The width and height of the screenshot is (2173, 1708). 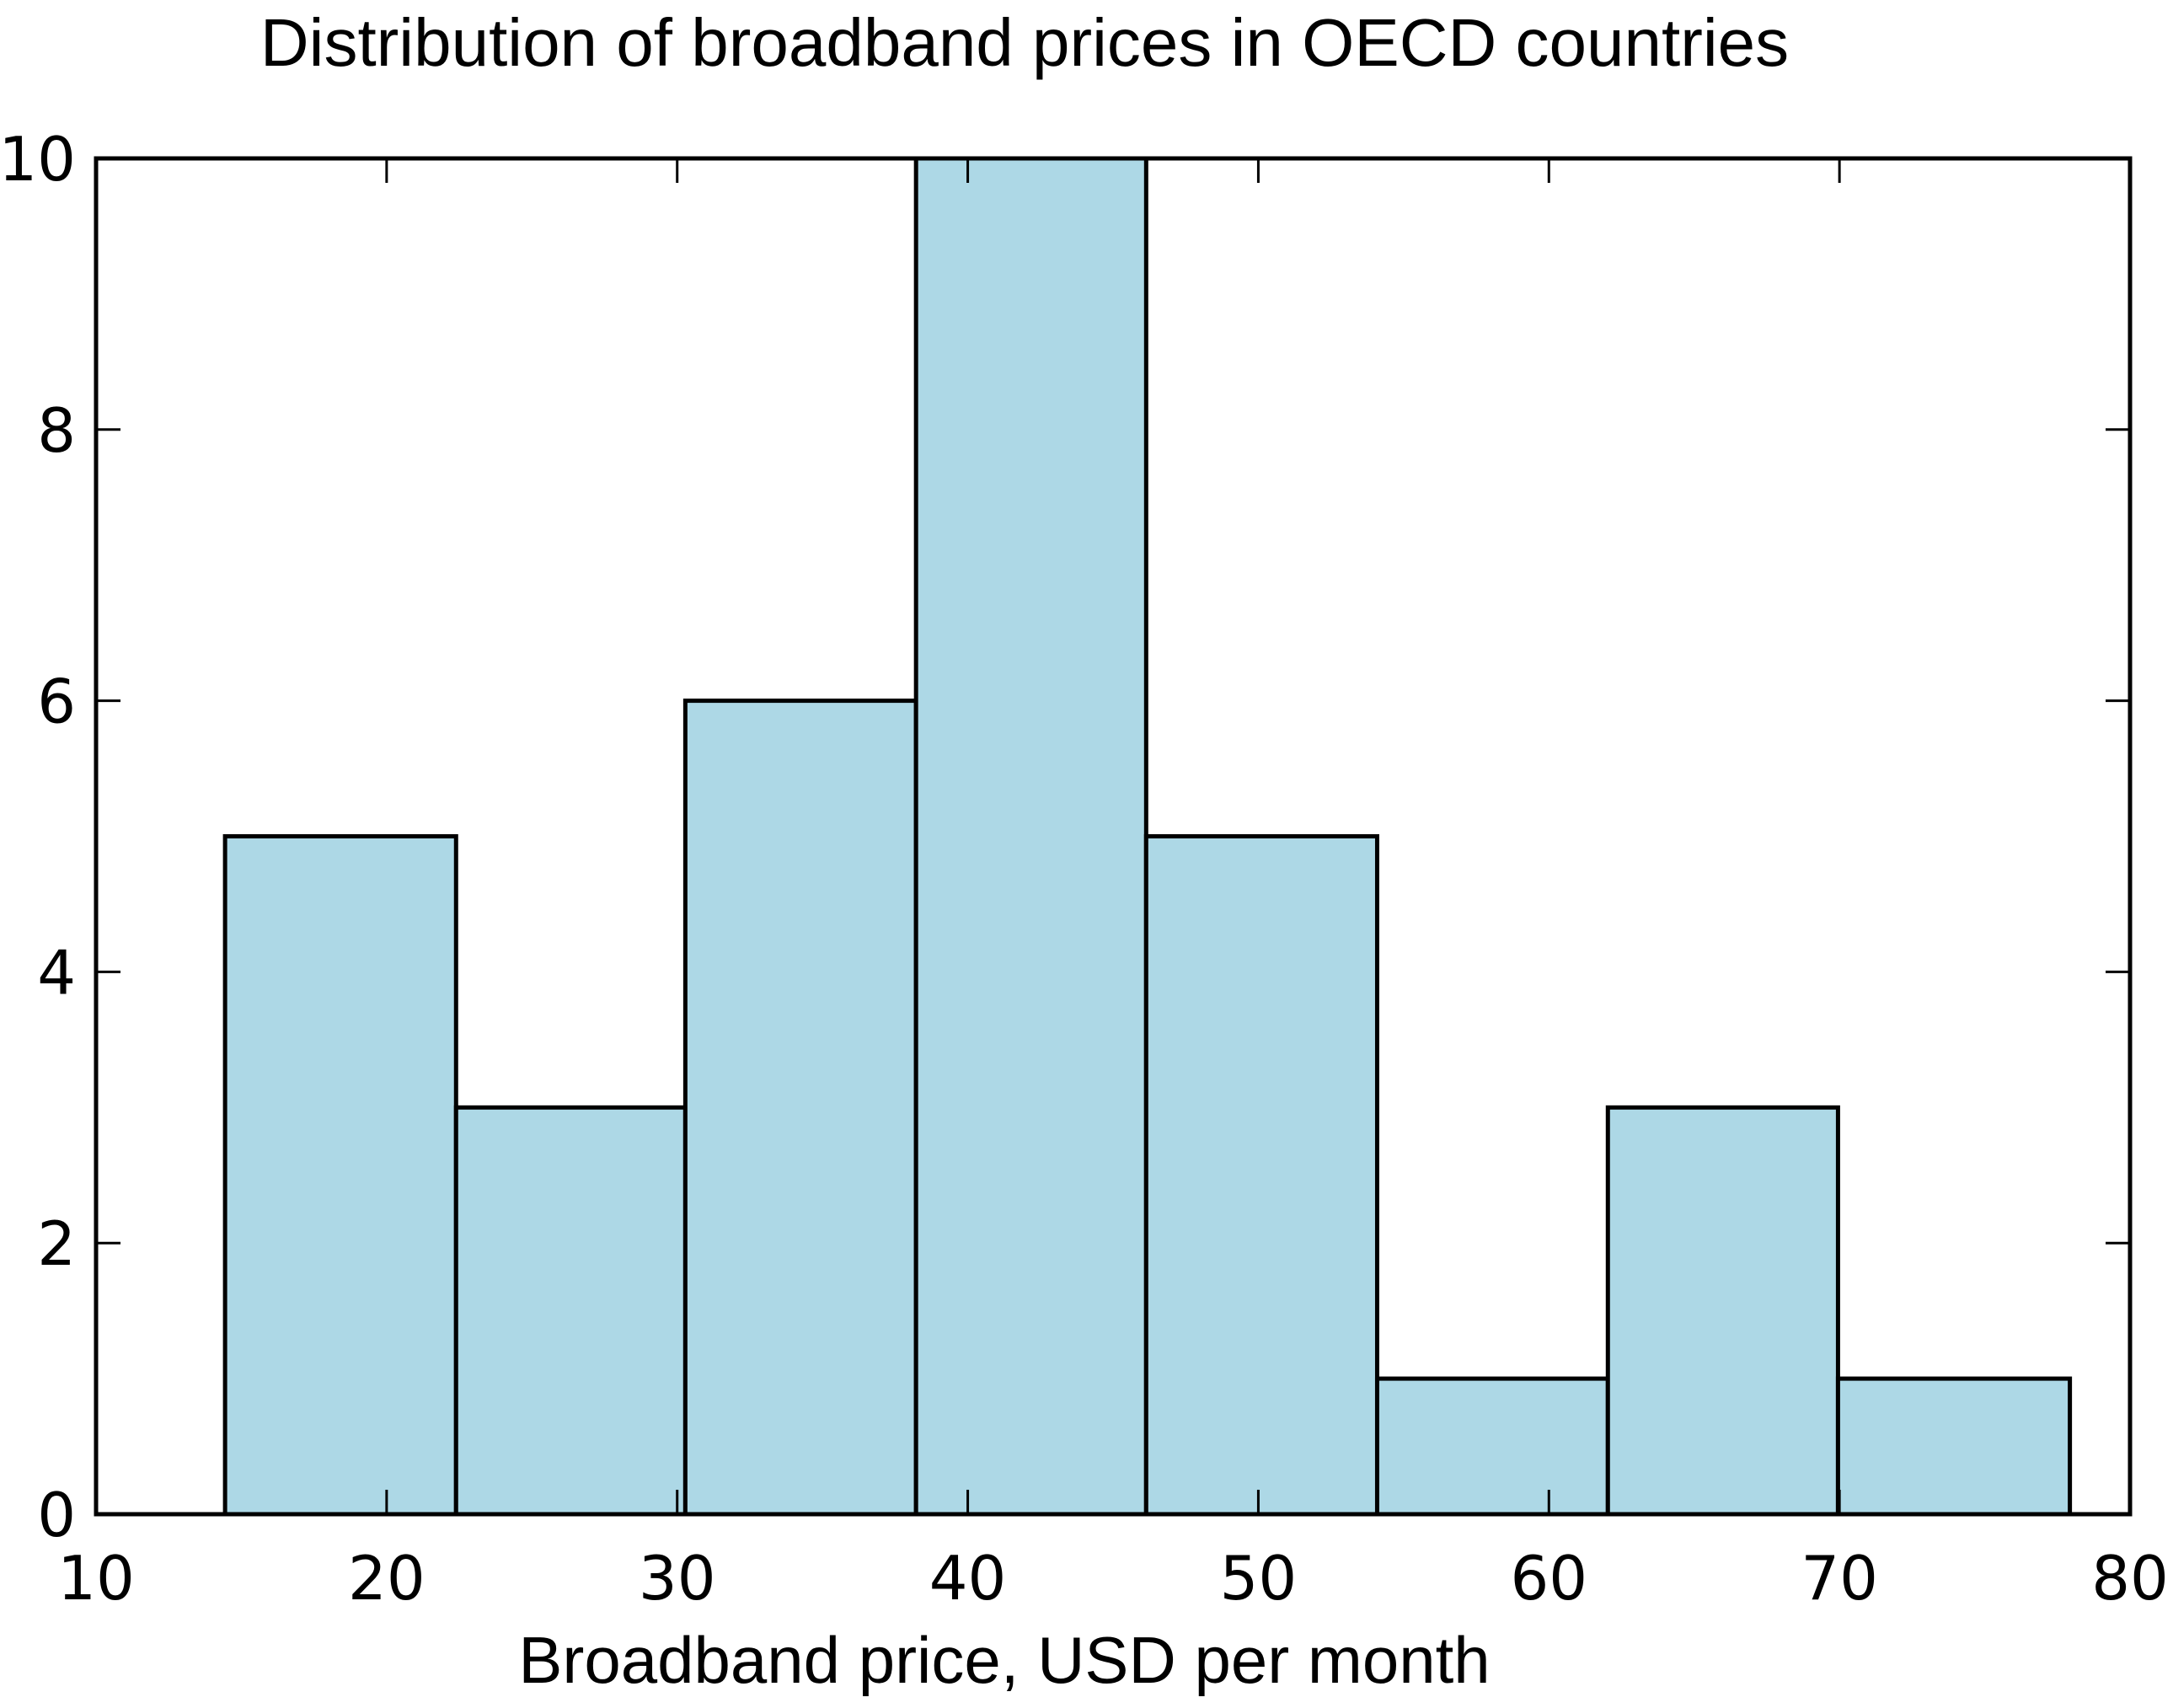 What do you see at coordinates (1004, 1660) in the screenshot?
I see `x-axis-label: Broadband price, USD per month` at bounding box center [1004, 1660].